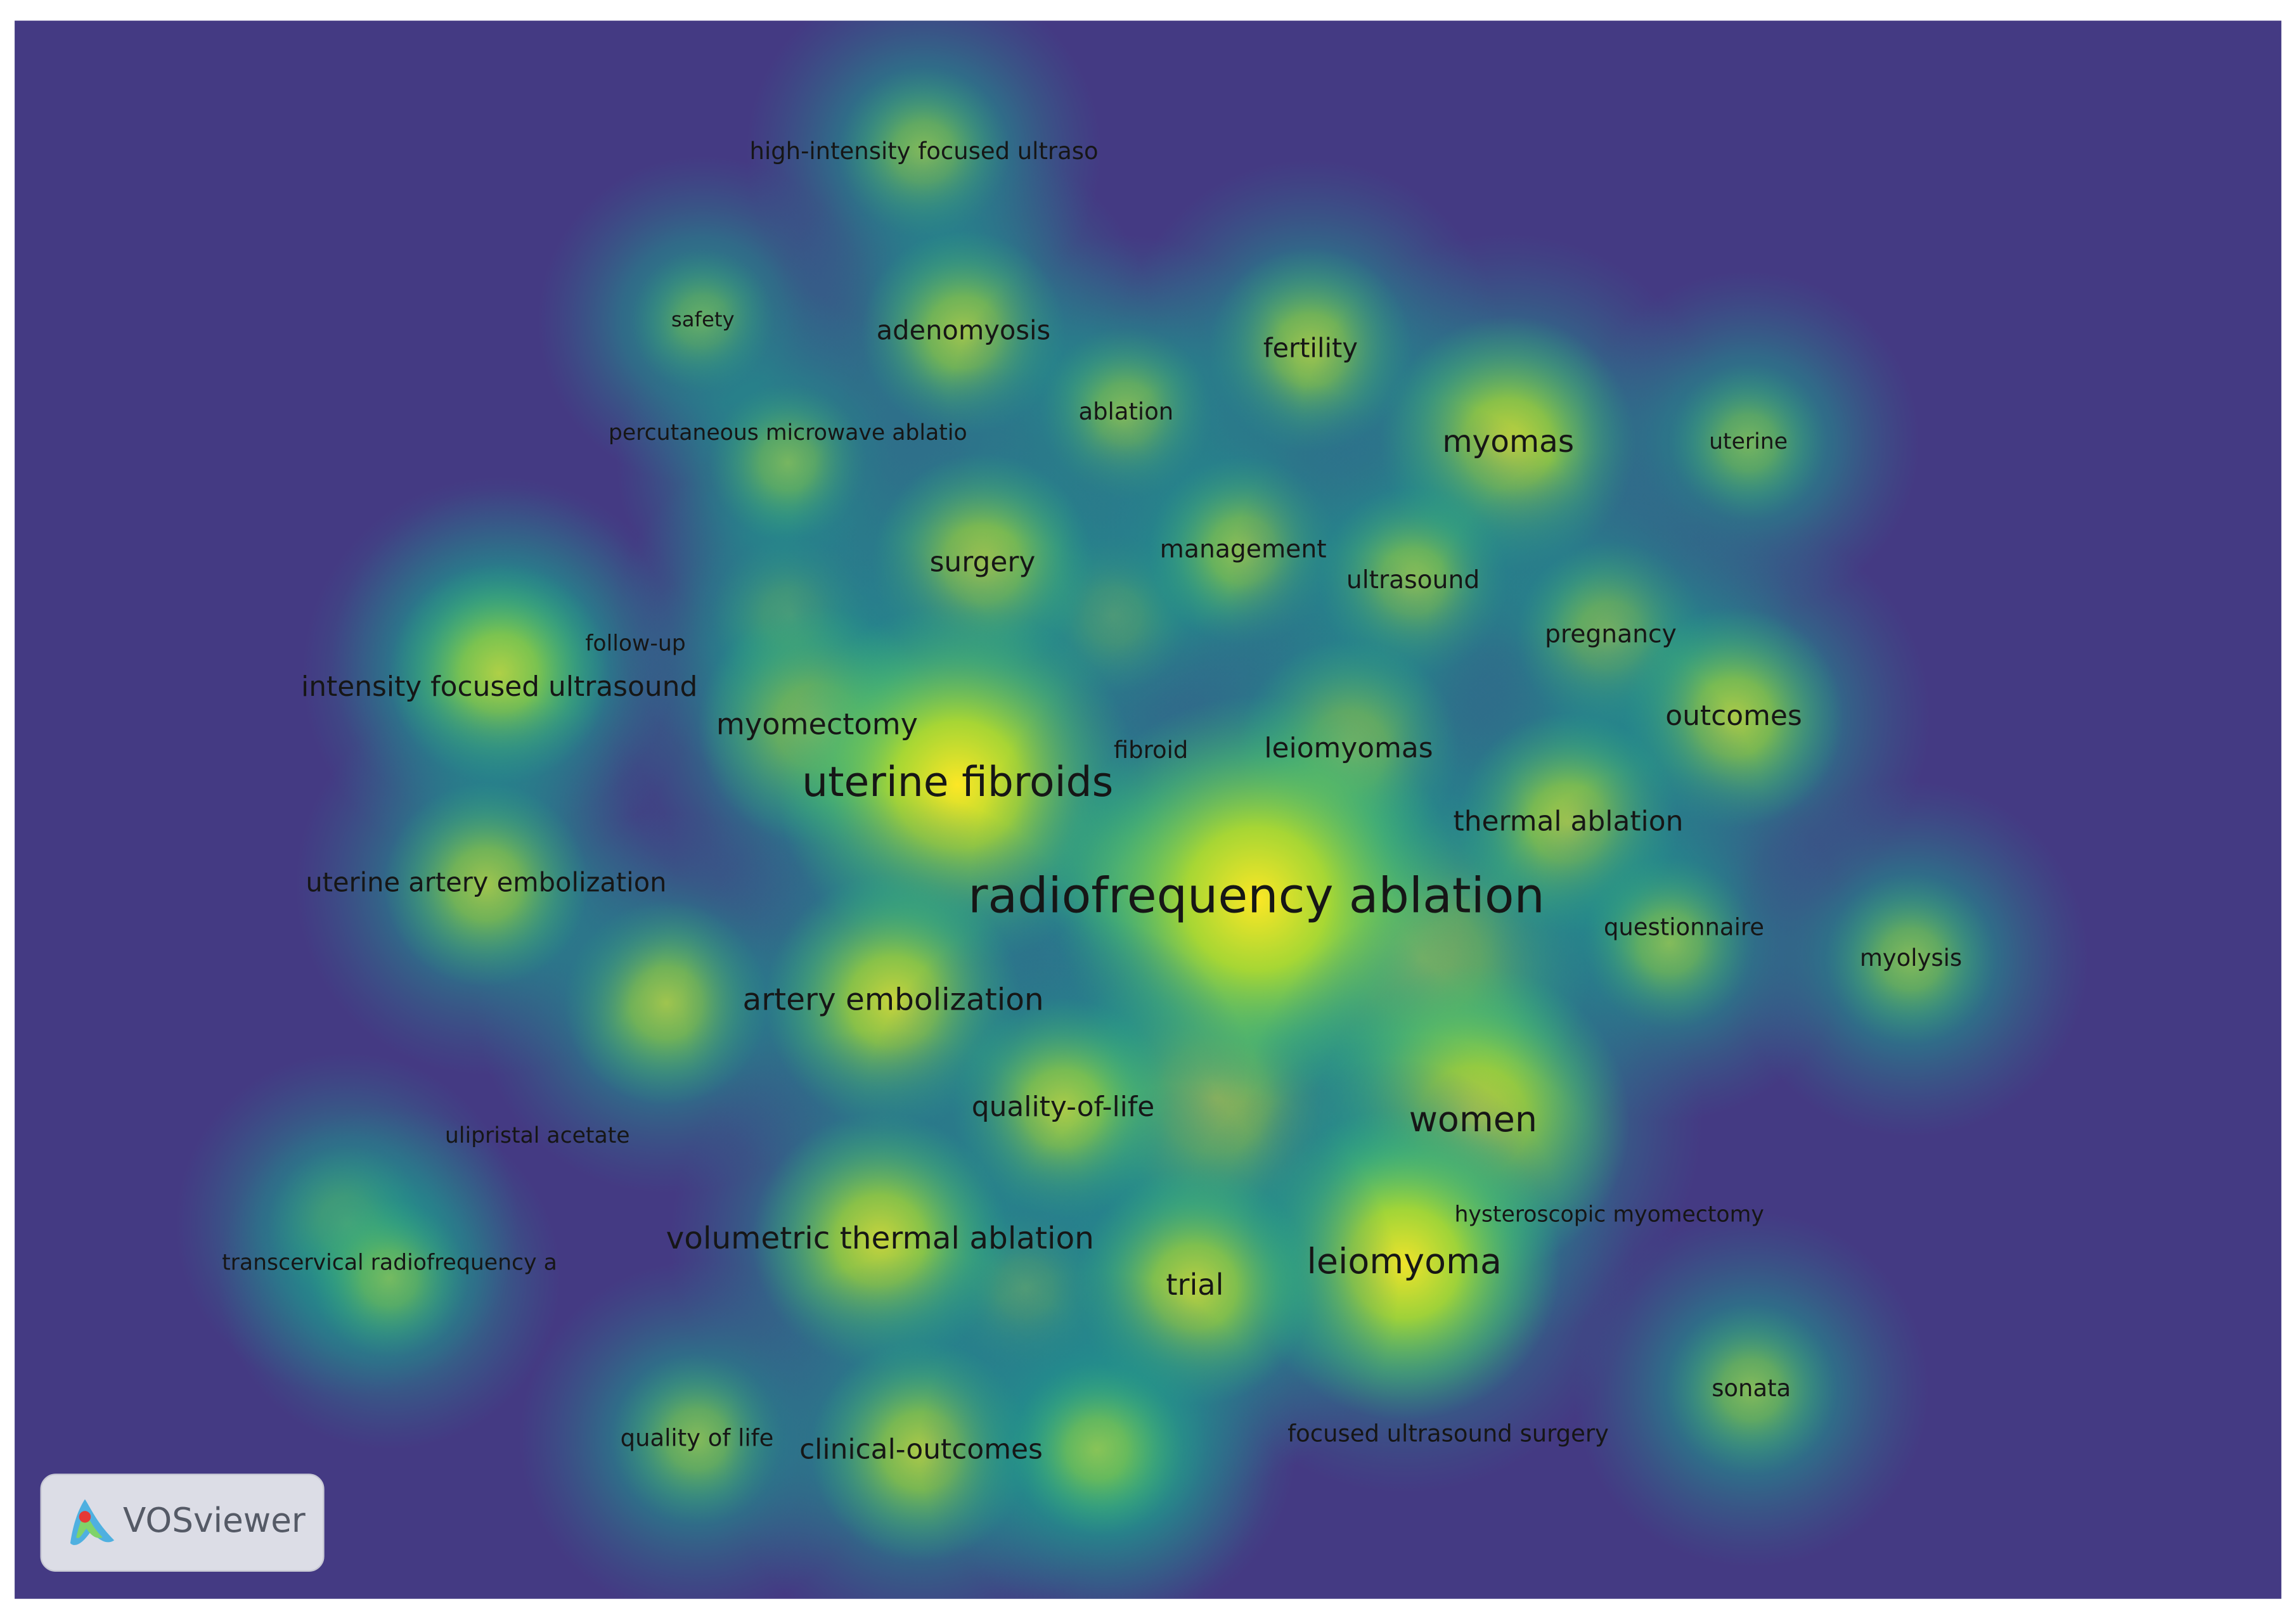 The width and height of the screenshot is (2296, 1618). Describe the element at coordinates (1348, 748) in the screenshot. I see `term-label: leiomyomas` at that location.